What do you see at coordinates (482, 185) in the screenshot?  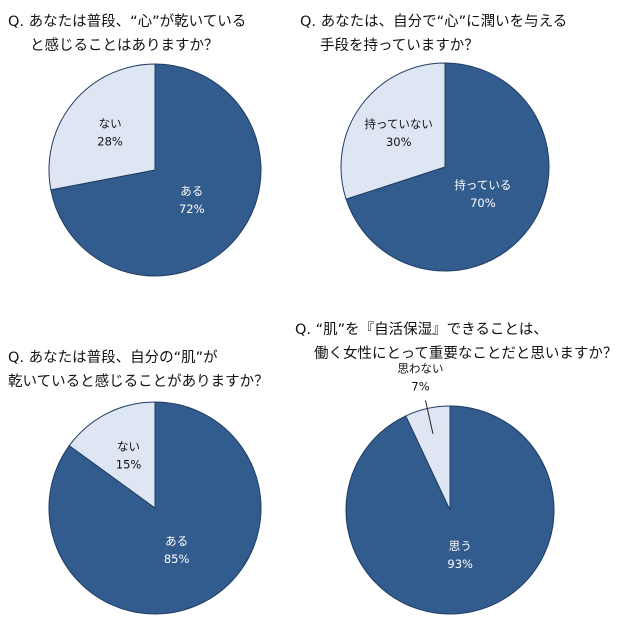 I see `slice-label: 持っている` at bounding box center [482, 185].